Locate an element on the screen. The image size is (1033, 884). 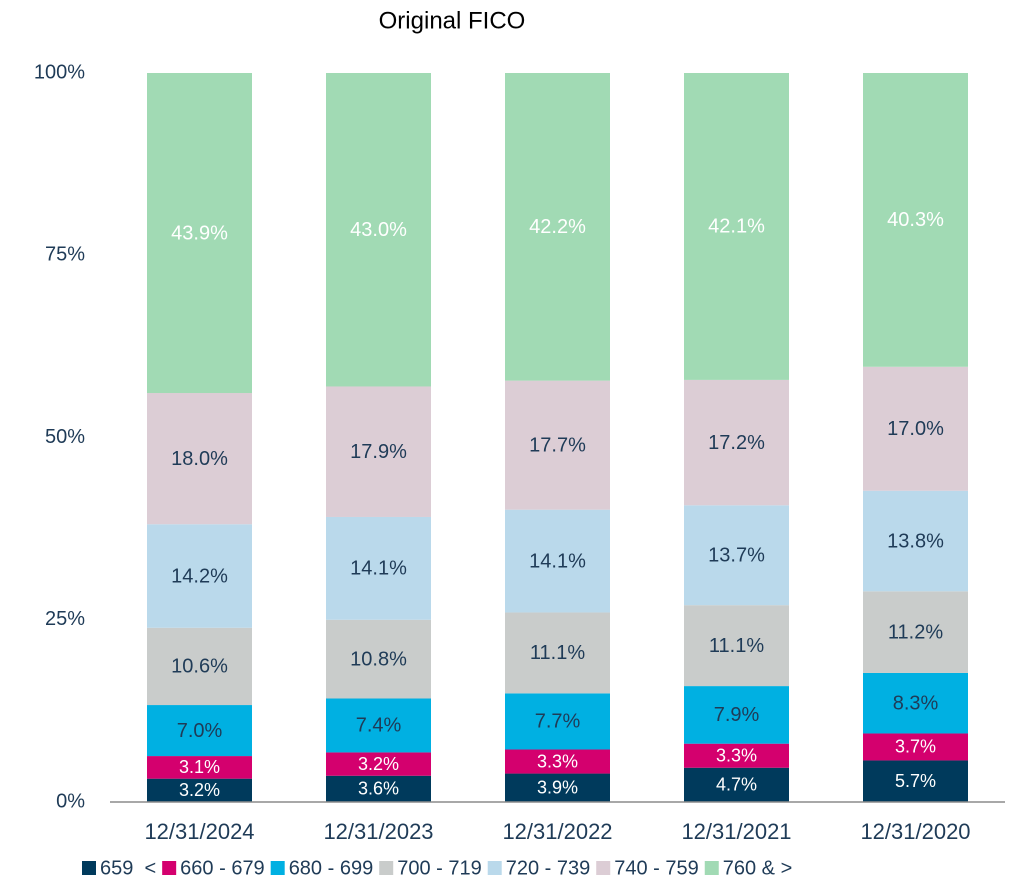
data-label: 3.1% is located at coordinates (199, 767).